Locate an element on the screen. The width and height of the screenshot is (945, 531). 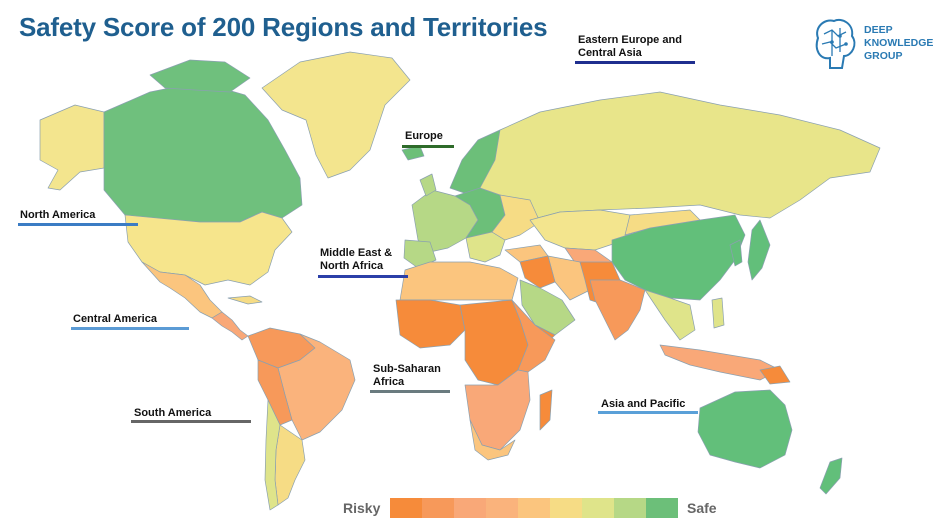
arctic-islands is located at coordinates (200, 76).